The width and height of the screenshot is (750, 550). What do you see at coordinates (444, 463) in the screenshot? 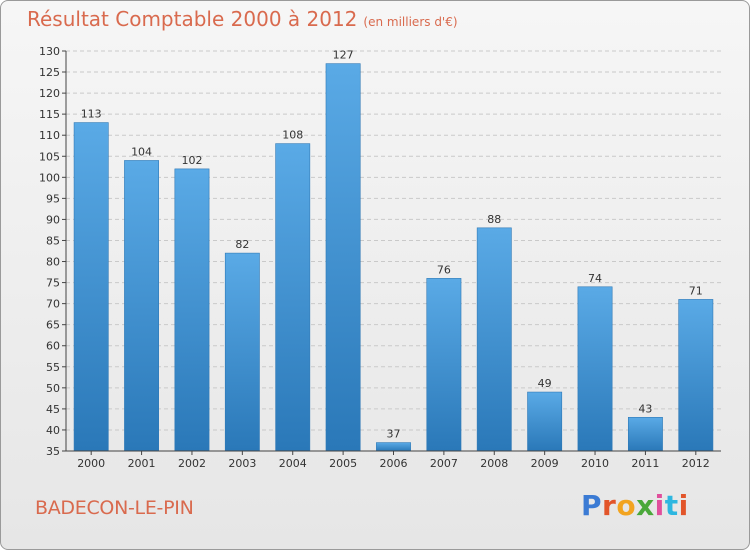
I see `x-tick-label: 2007` at bounding box center [444, 463].